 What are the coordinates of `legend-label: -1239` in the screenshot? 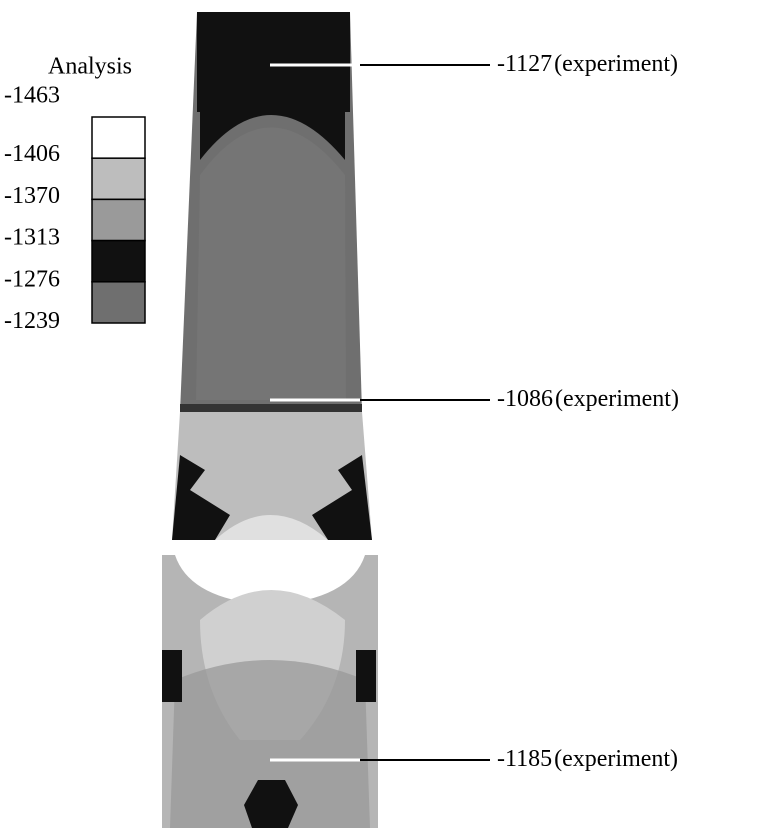 It's located at (32, 321).